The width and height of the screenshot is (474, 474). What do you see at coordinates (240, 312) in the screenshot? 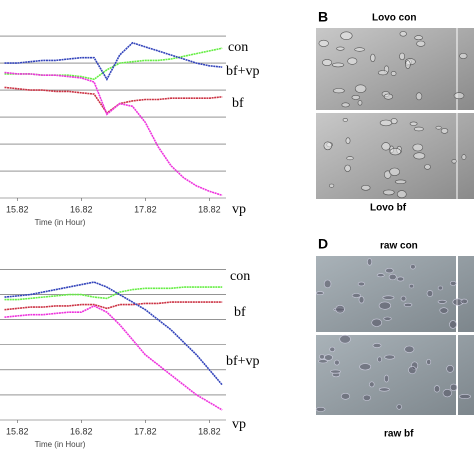
I see `series-label: bf` at bounding box center [240, 312].